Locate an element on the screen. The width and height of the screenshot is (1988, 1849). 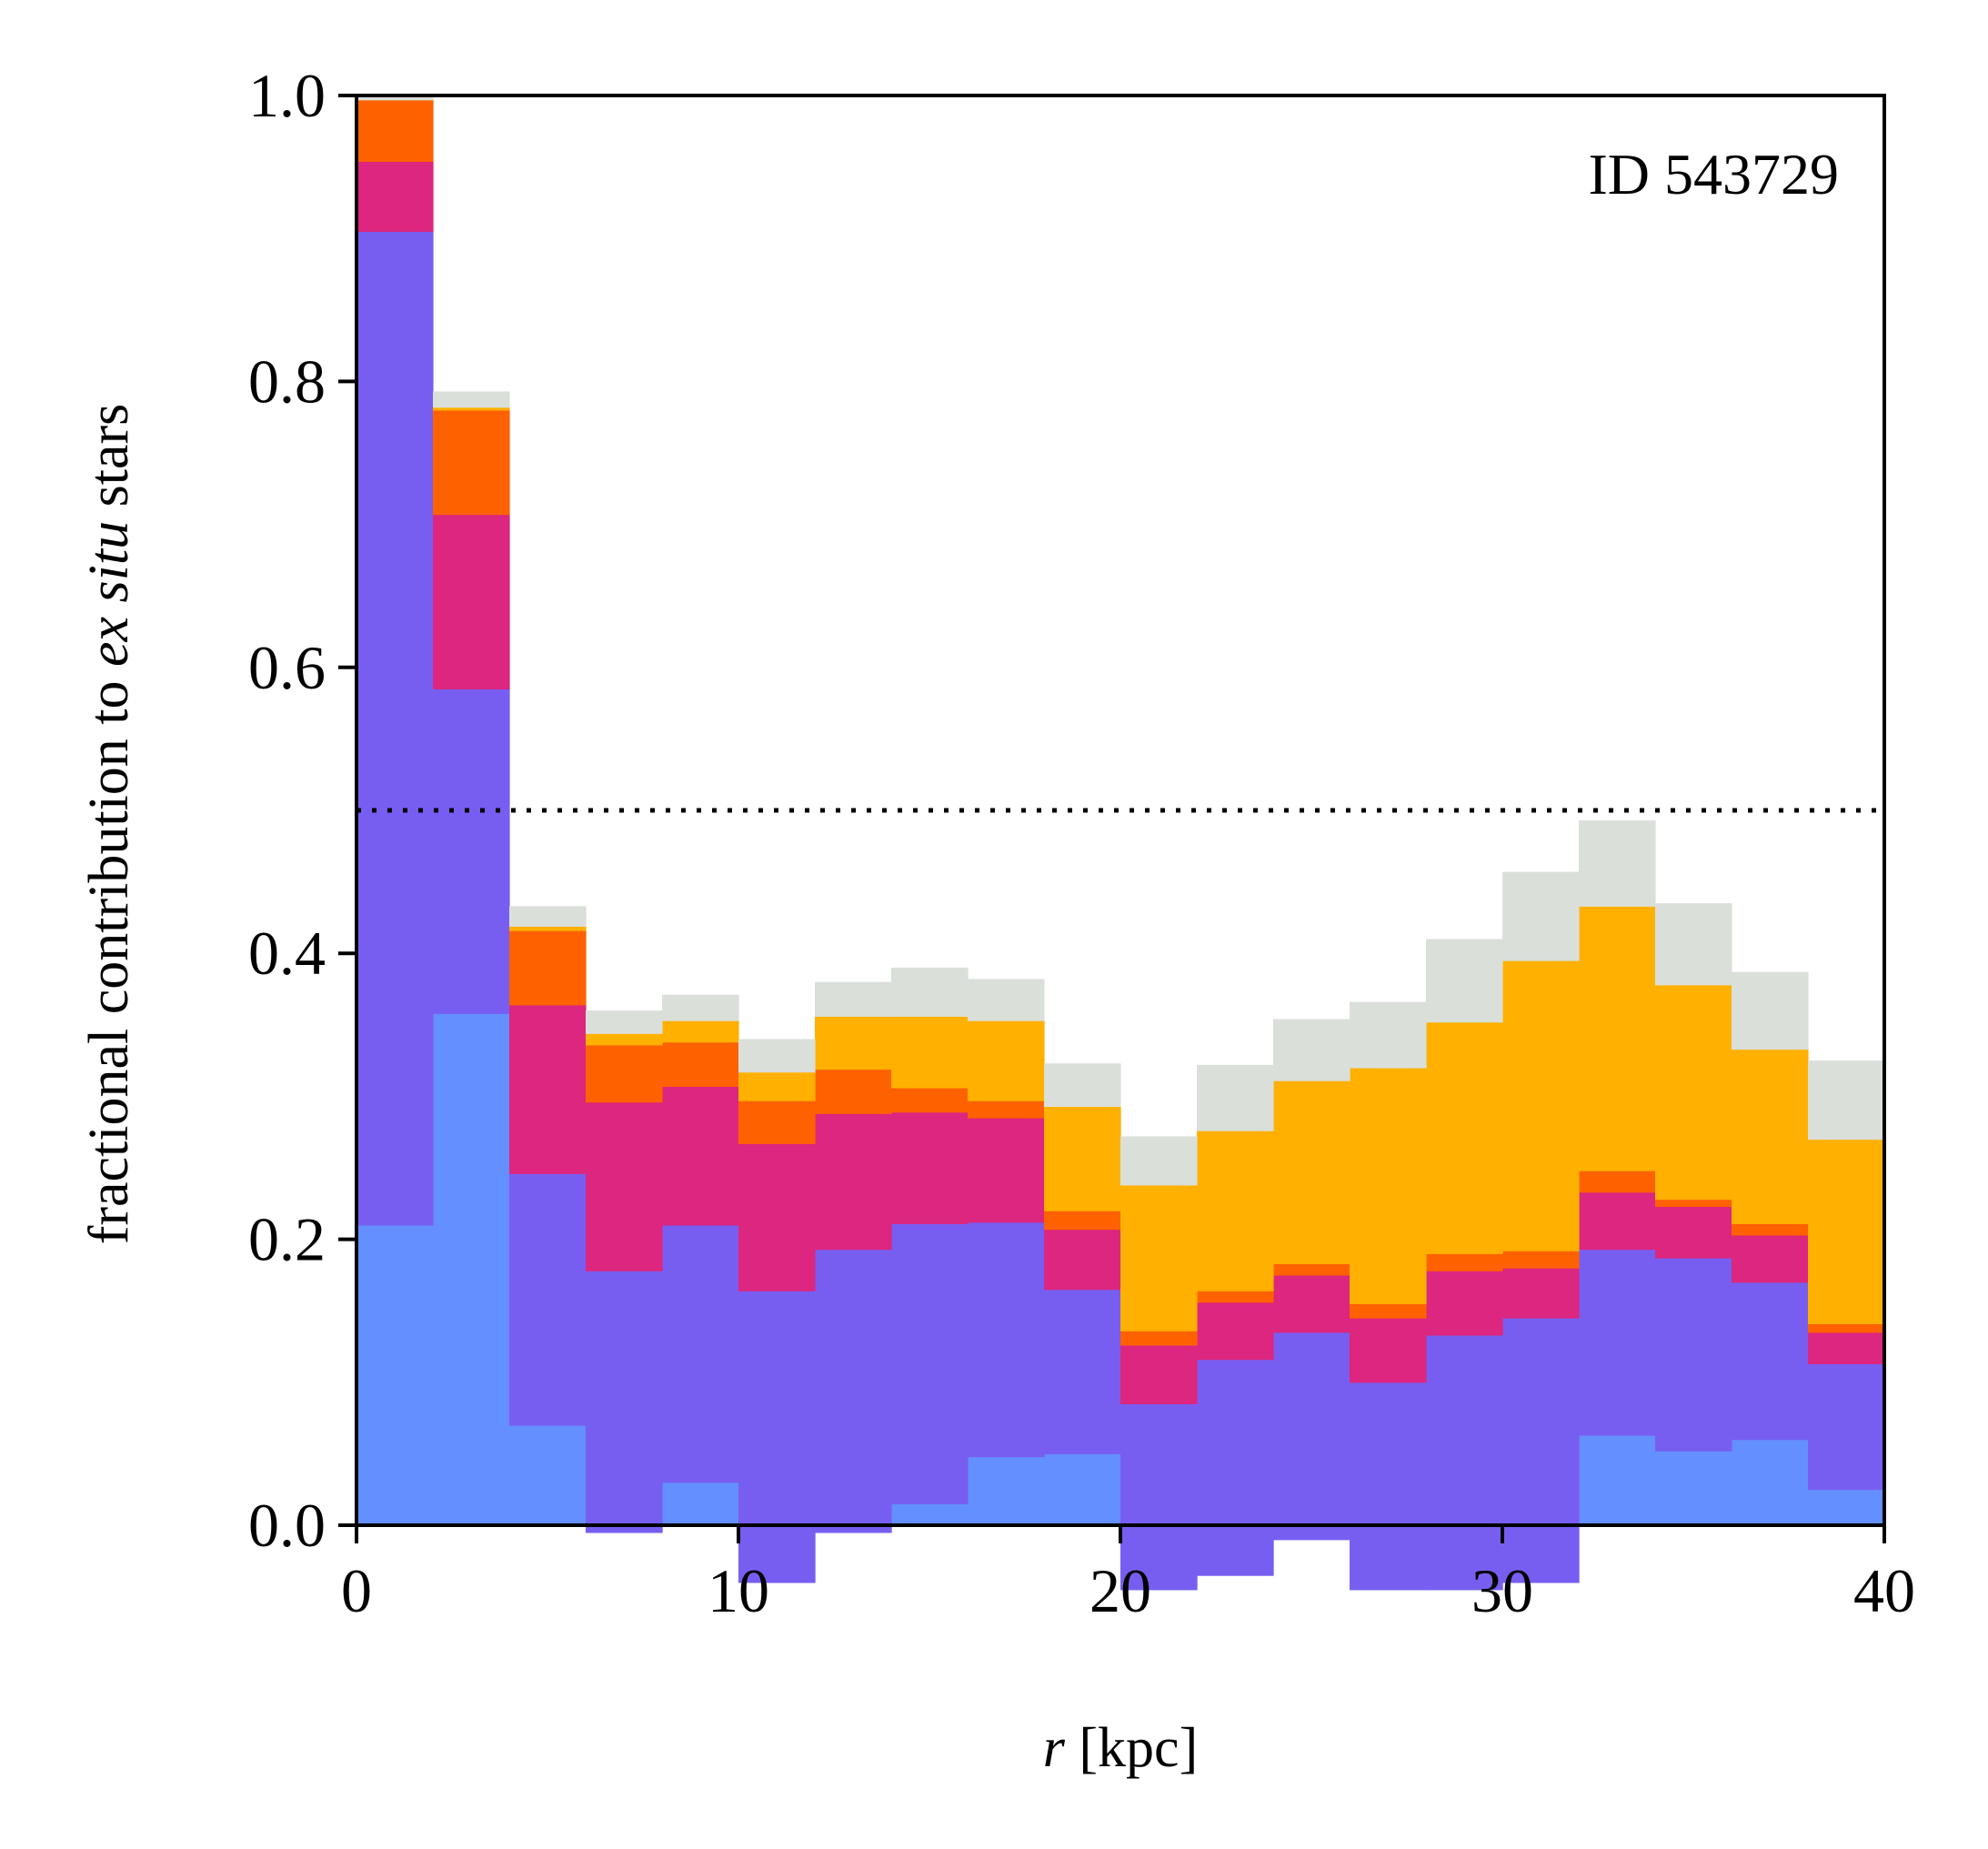
x-tick-label: 30 is located at coordinates (1502, 1590).